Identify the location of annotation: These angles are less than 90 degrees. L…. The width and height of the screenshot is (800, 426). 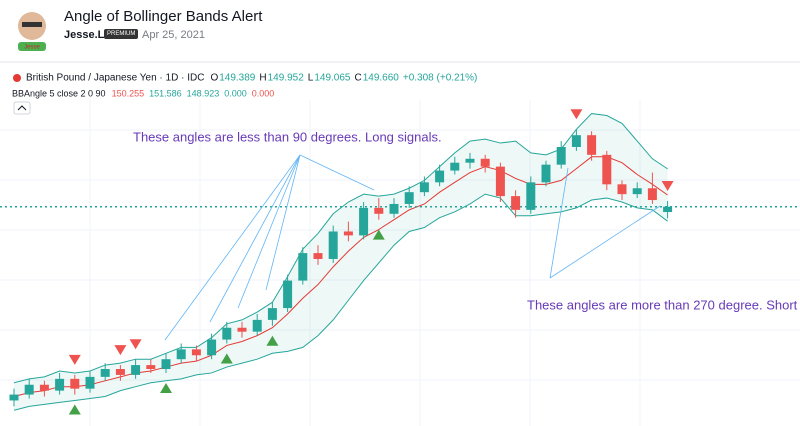
(287, 136).